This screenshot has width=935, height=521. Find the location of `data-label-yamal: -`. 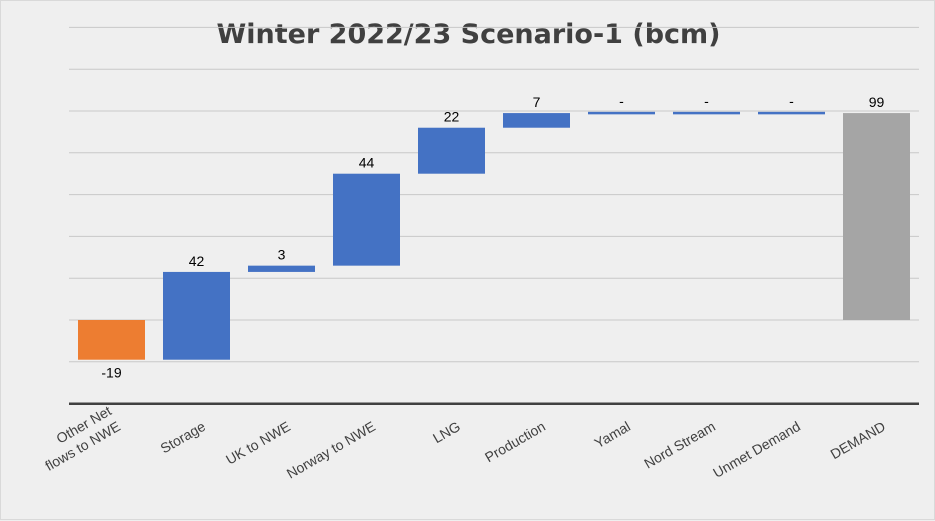

data-label-yamal: - is located at coordinates (621, 101).